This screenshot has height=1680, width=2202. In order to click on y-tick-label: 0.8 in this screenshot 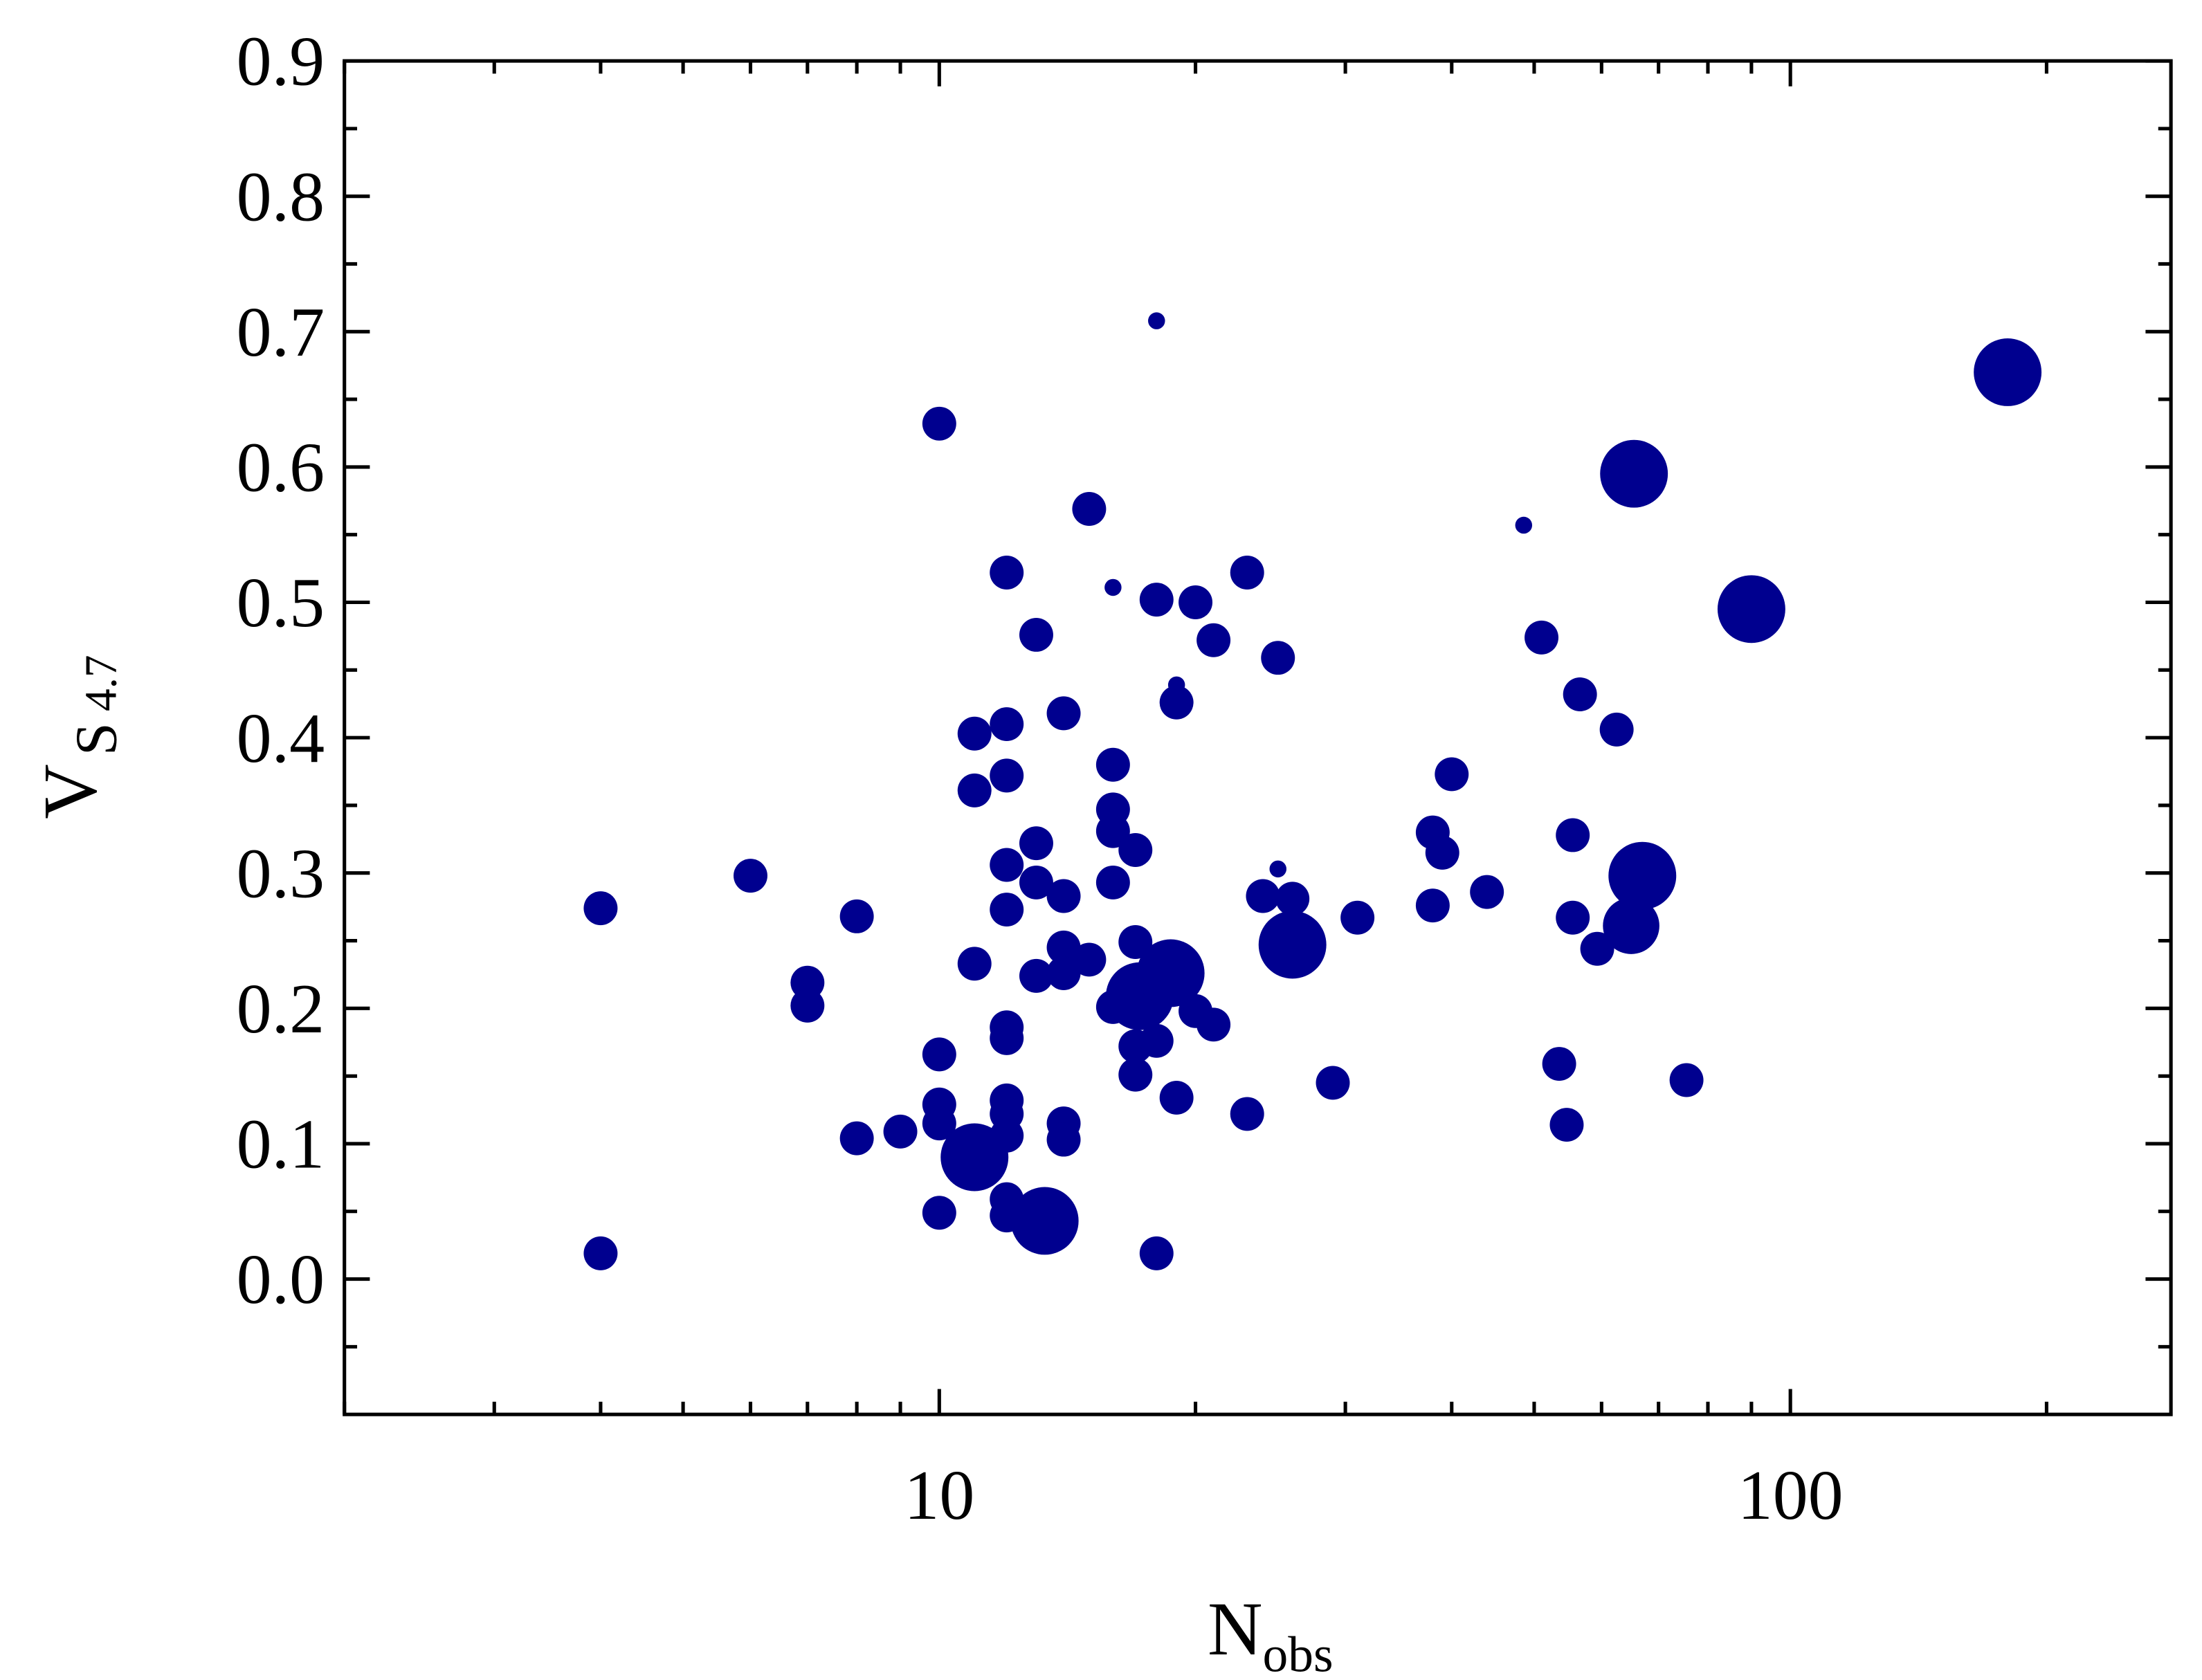, I will do `click(281, 197)`.